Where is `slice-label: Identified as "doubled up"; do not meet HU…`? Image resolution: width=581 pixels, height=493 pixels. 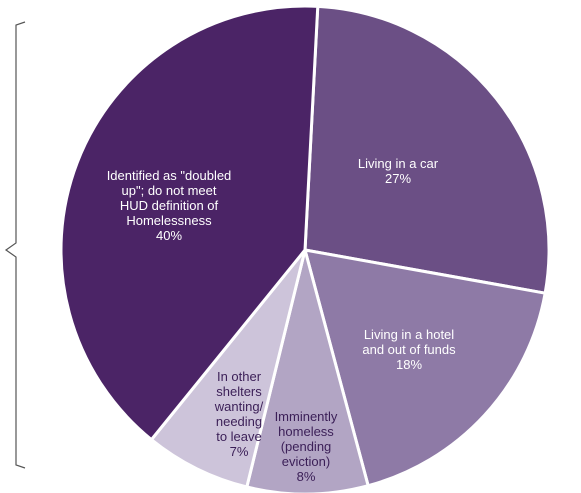 slice-label: Identified as "doubled up"; do not meet HU… is located at coordinates (169, 205).